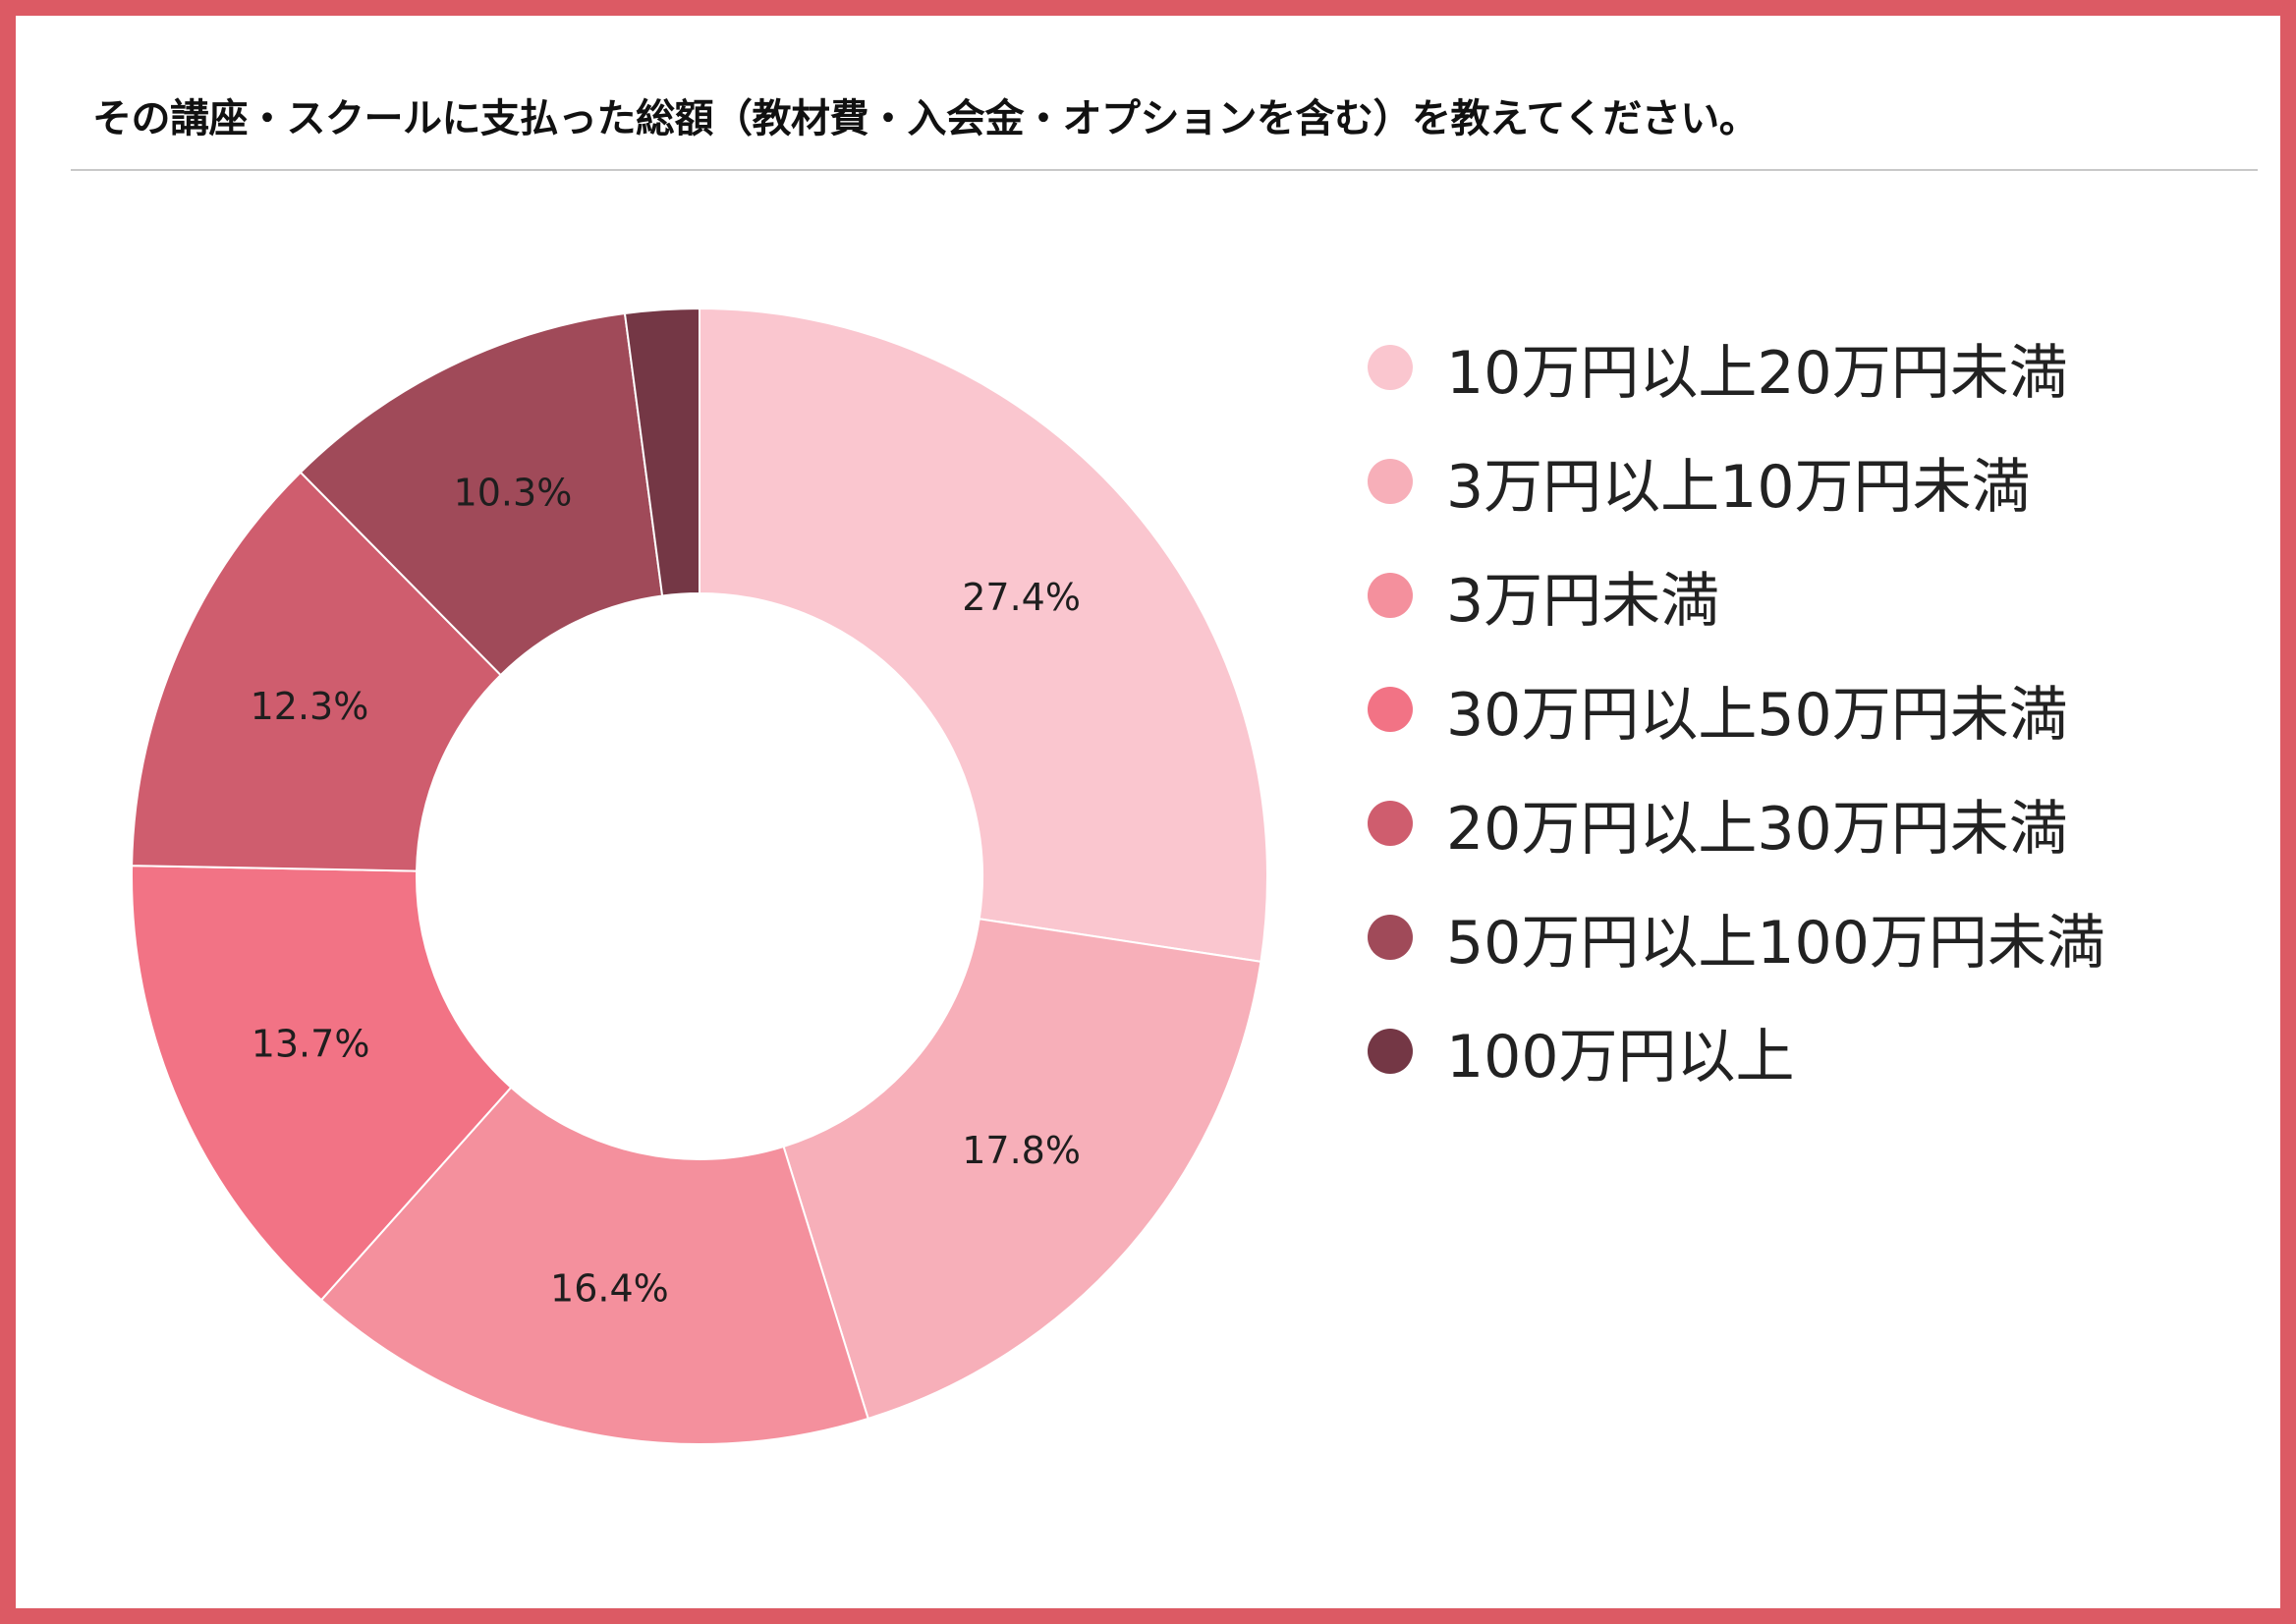 The width and height of the screenshot is (2296, 1624). I want to click on slice-label-5: 12.3%, so click(310, 706).